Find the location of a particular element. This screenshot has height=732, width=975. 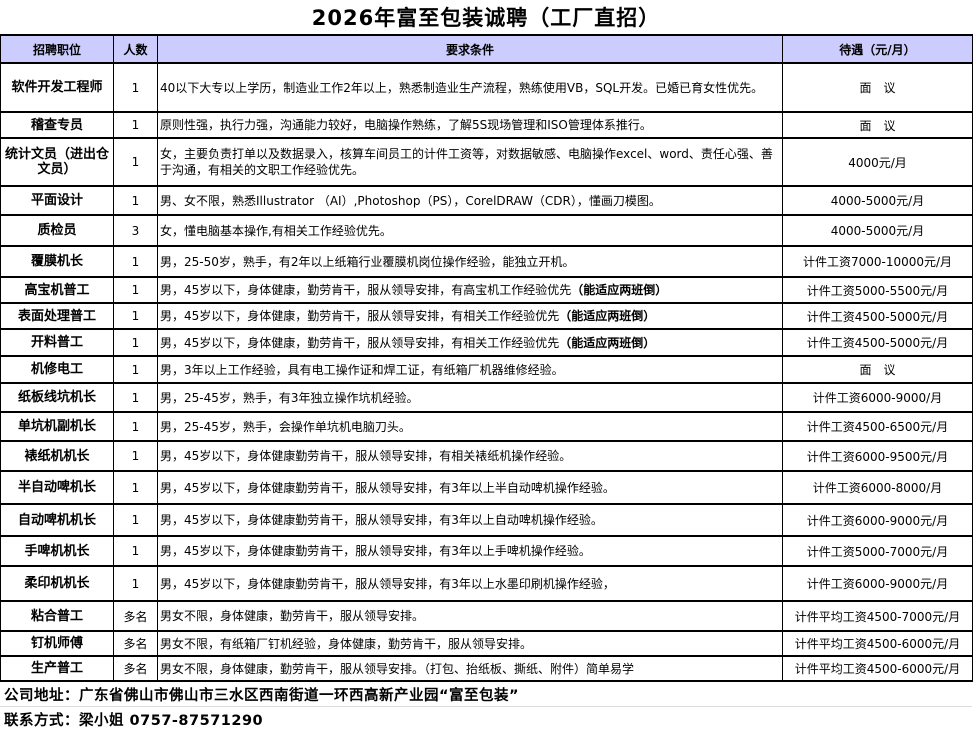

position-cell: 覆膜机长 is located at coordinates (57, 261).